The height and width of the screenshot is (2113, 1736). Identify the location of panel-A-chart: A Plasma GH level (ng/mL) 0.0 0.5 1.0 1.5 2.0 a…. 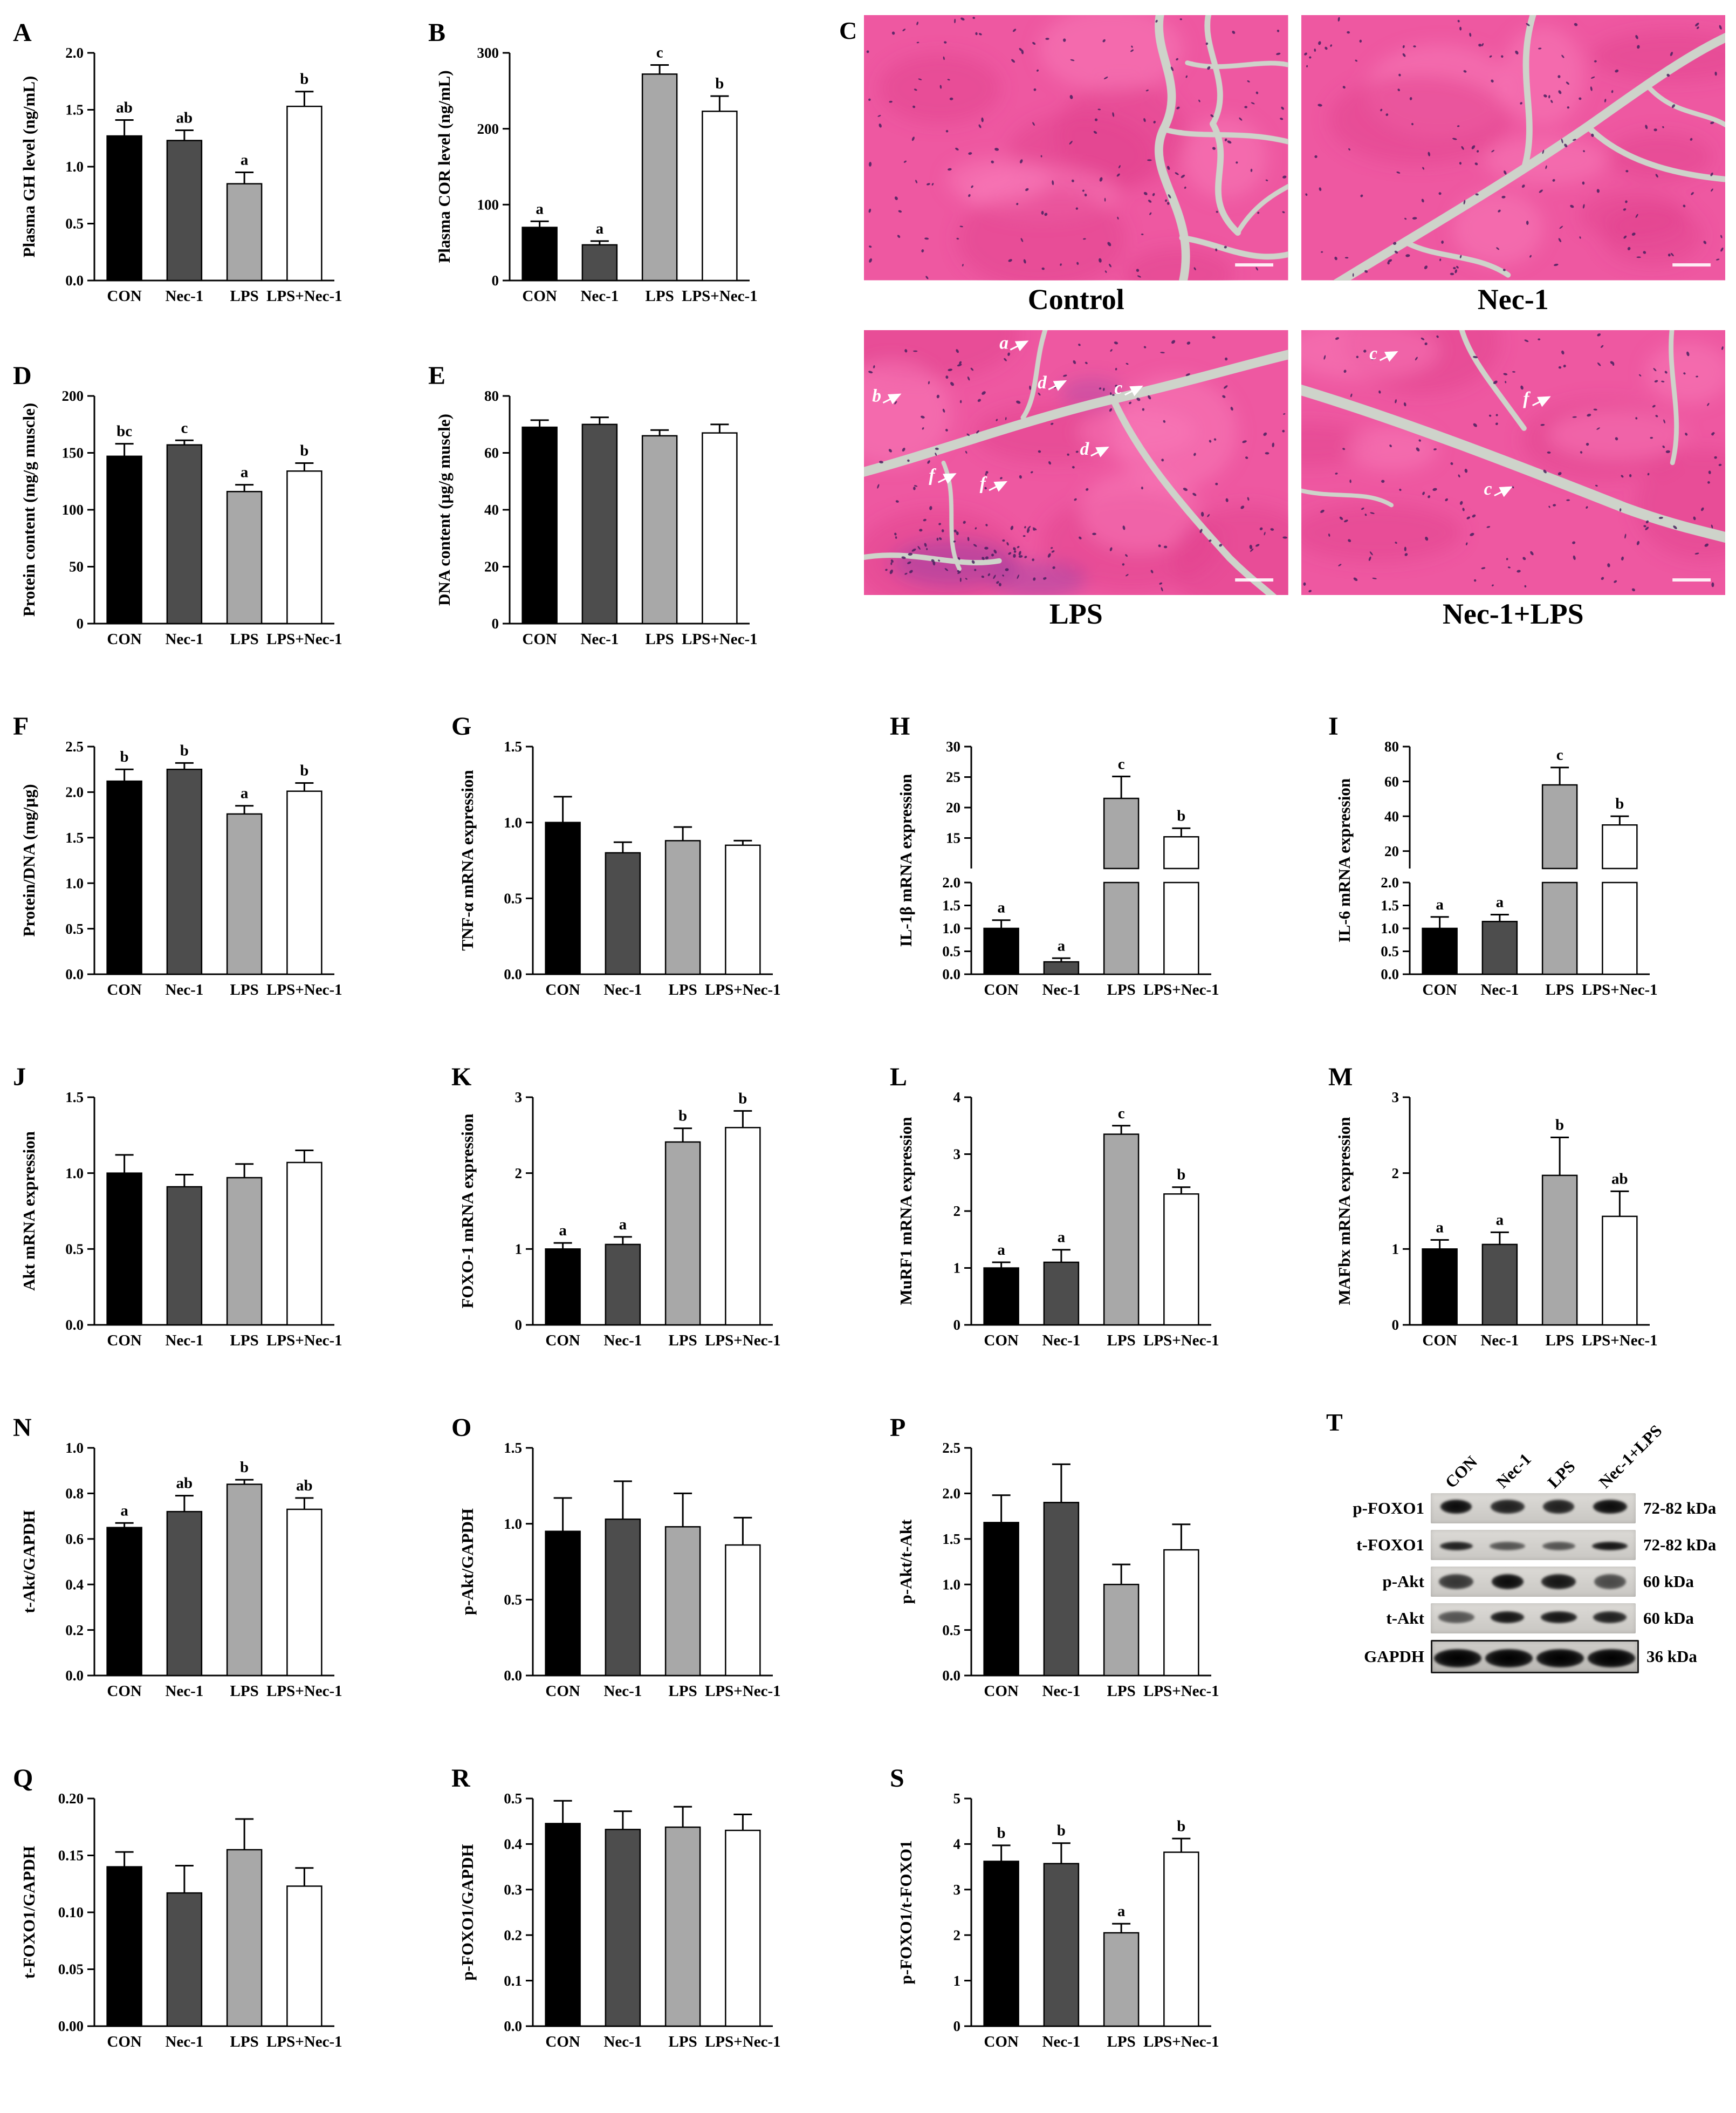
(177, 161).